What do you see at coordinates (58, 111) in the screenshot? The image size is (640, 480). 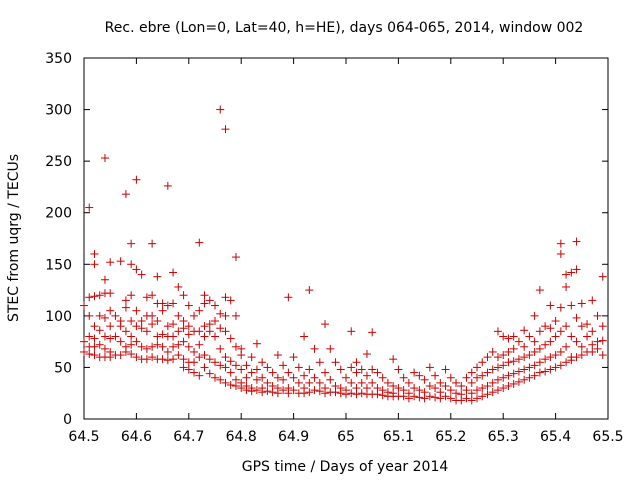 I see `y-tick-label: 300` at bounding box center [58, 111].